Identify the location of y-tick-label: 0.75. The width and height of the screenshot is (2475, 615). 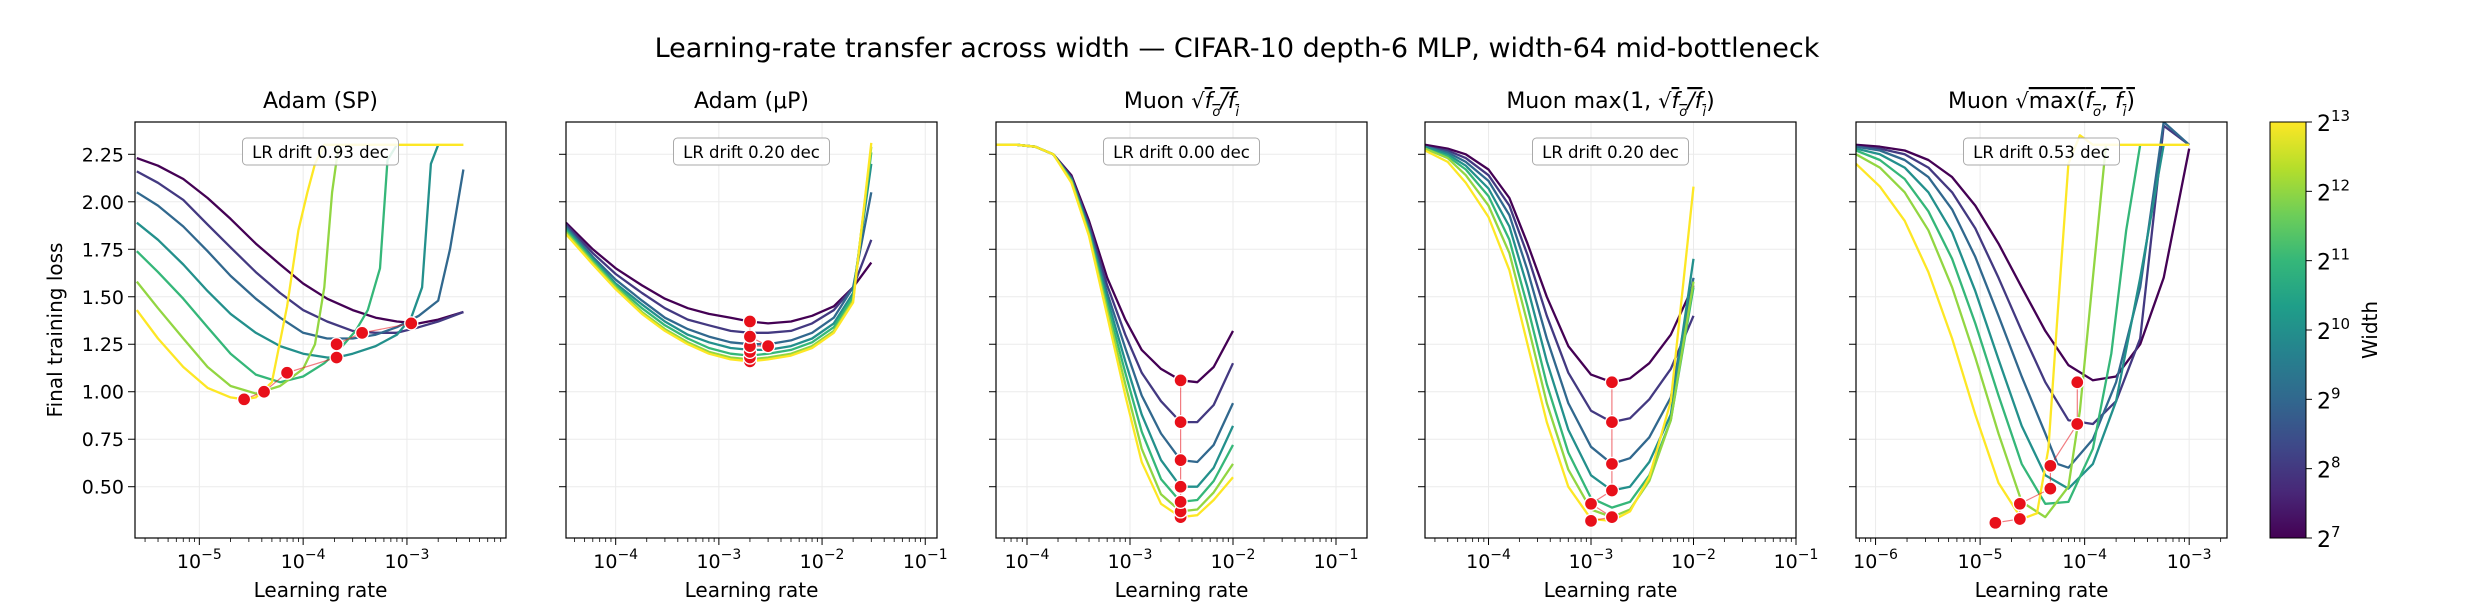
(103, 440).